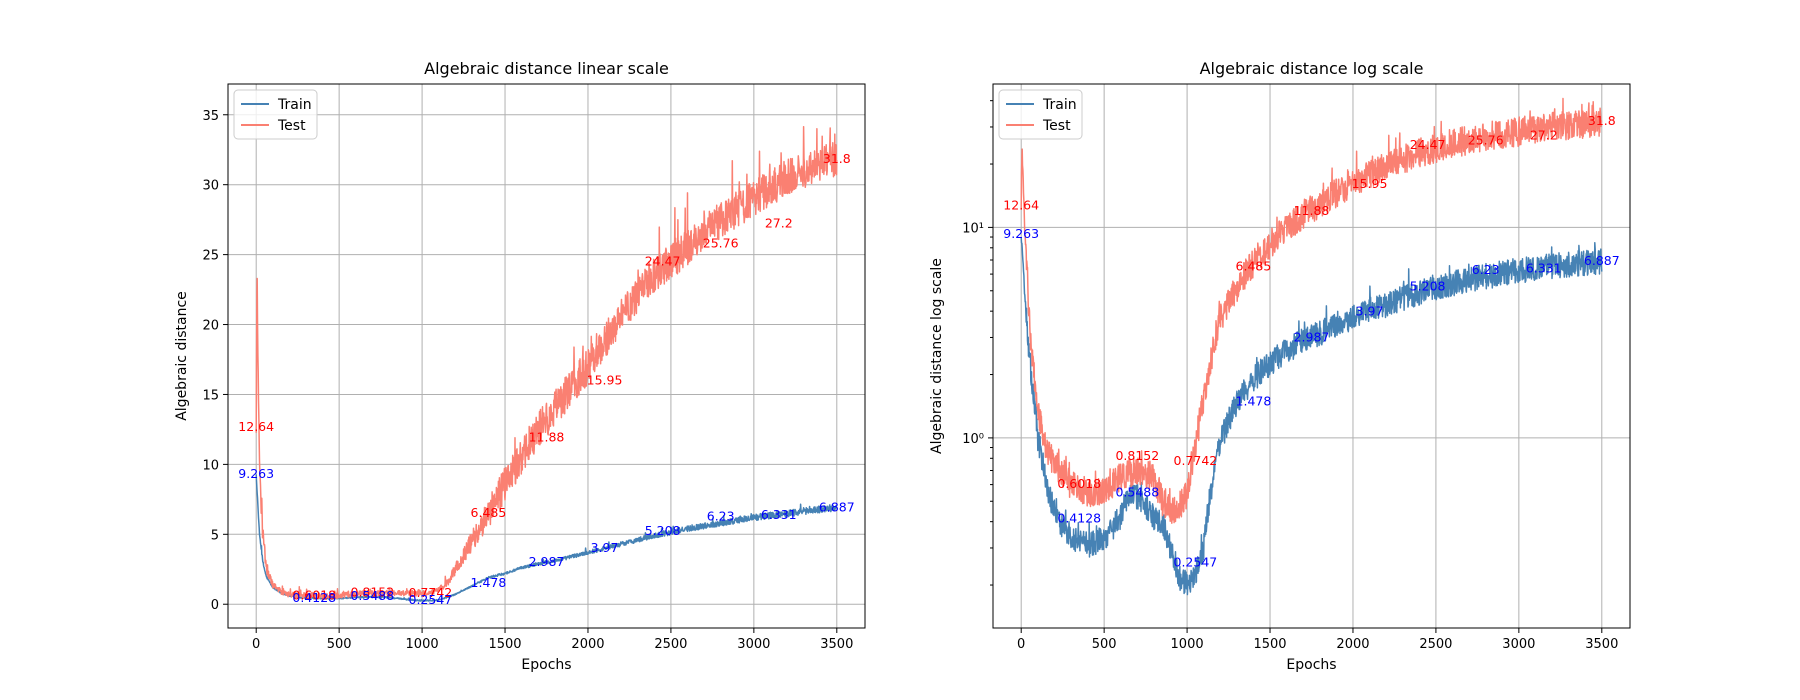  What do you see at coordinates (1312, 68) in the screenshot?
I see `chart-title: Algebraic distance log scale` at bounding box center [1312, 68].